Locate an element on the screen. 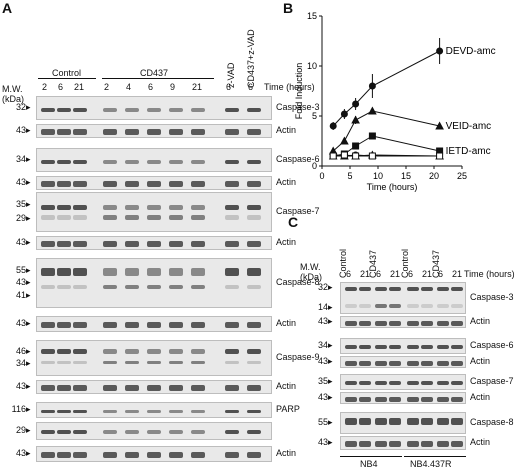 The image size is (520, 472). x-axis-label: Time (hours) is located at coordinates (392, 187).